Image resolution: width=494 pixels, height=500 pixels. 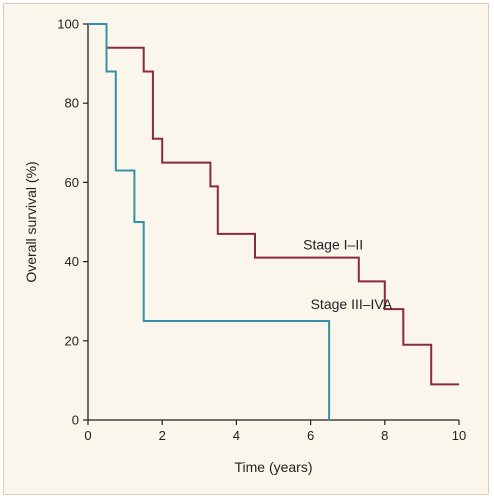 What do you see at coordinates (72, 340) in the screenshot?
I see `y-tick-label: 20` at bounding box center [72, 340].